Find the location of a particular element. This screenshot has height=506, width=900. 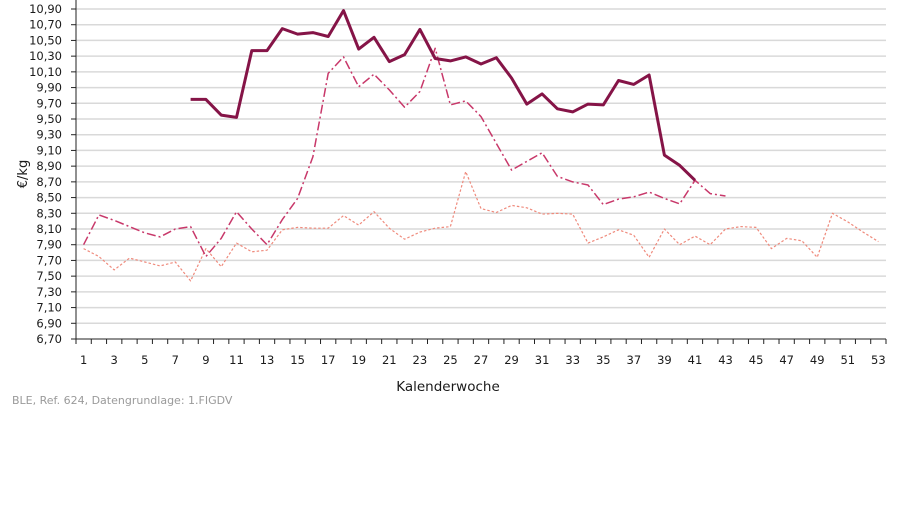

y-tick-label: 7,90 is located at coordinates (49, 245).